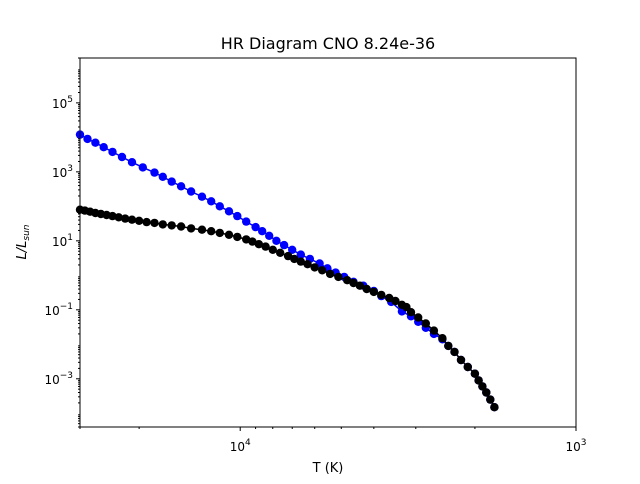 The height and width of the screenshot is (484, 640). Describe the element at coordinates (58, 379) in the screenshot. I see `y-tick-label-0: 10⁻³` at that location.